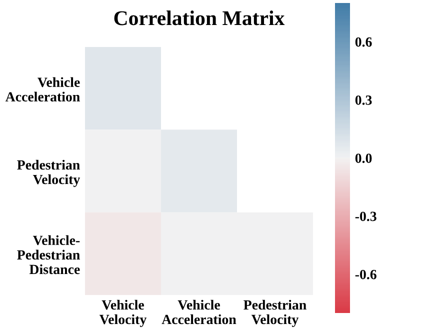  Describe the element at coordinates (199, 18) in the screenshot. I see `chart-title: Correlation Matrix` at that location.